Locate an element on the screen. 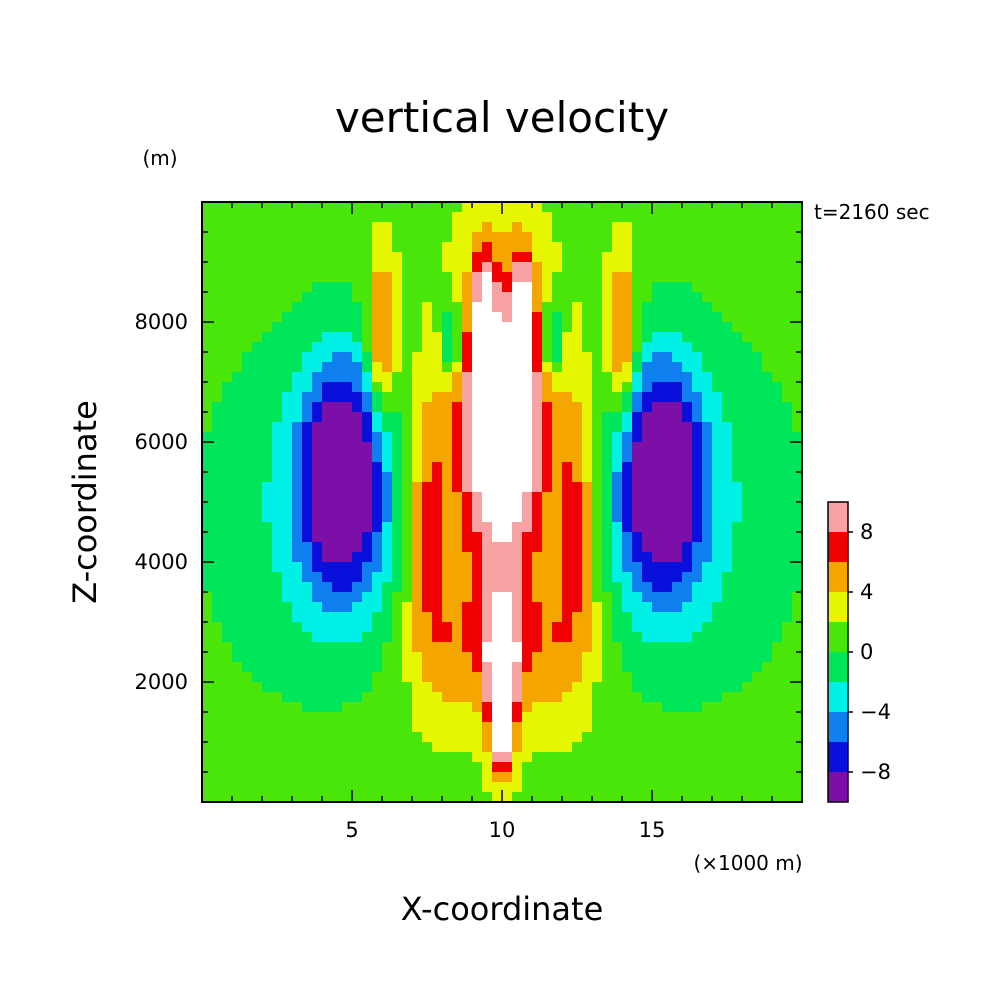  colorbar-swatch is located at coordinates (838, 787).